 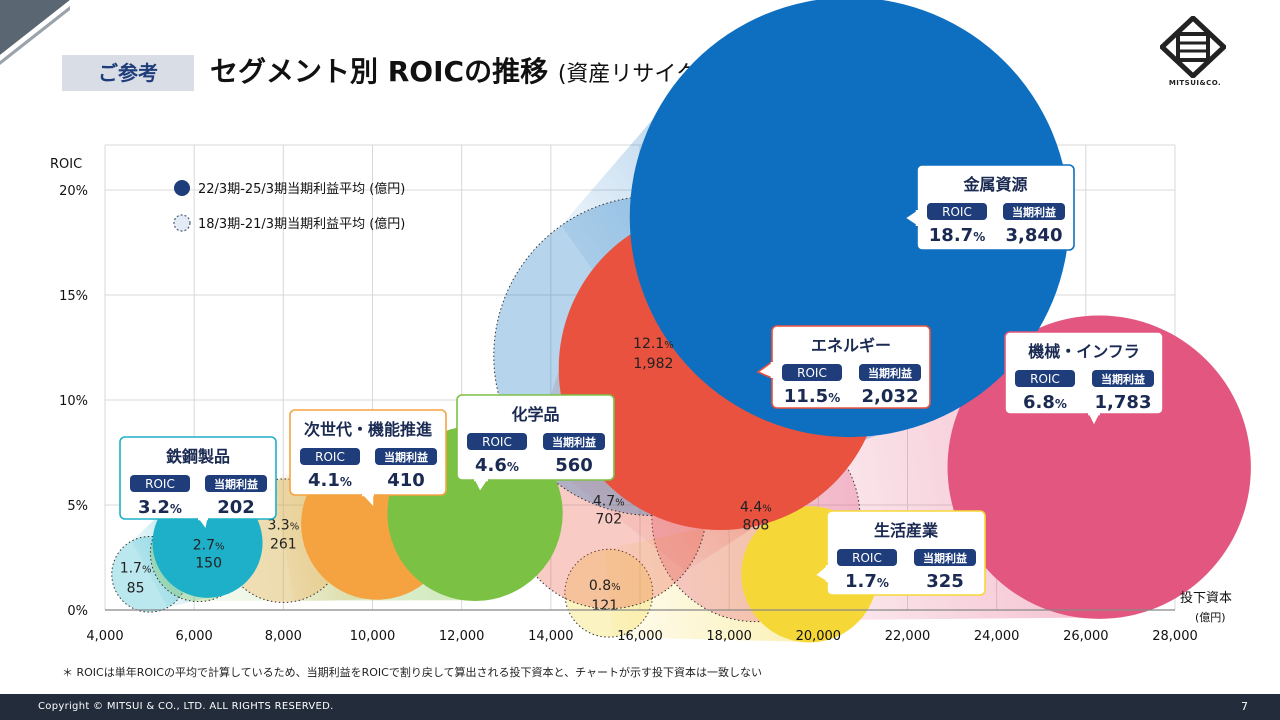 What do you see at coordinates (648, 344) in the screenshot?
I see `old-roic-value: 12.1` at bounding box center [648, 344].